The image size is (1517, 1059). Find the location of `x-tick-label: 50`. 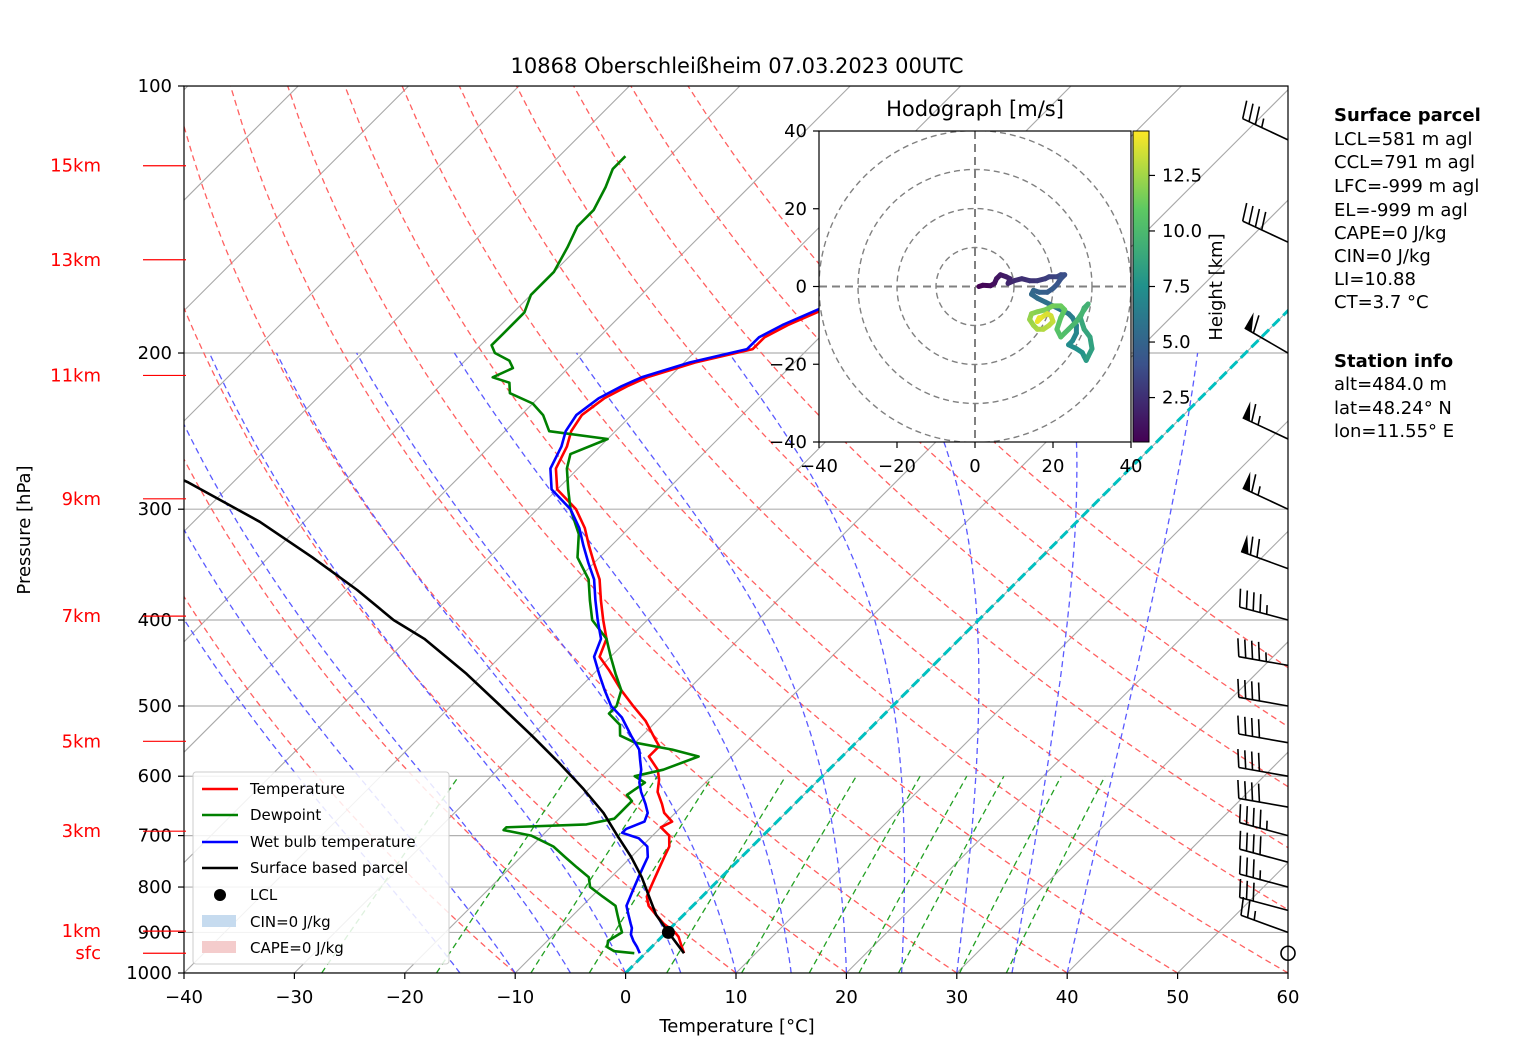

x-tick-label: 50 is located at coordinates (1177, 997).